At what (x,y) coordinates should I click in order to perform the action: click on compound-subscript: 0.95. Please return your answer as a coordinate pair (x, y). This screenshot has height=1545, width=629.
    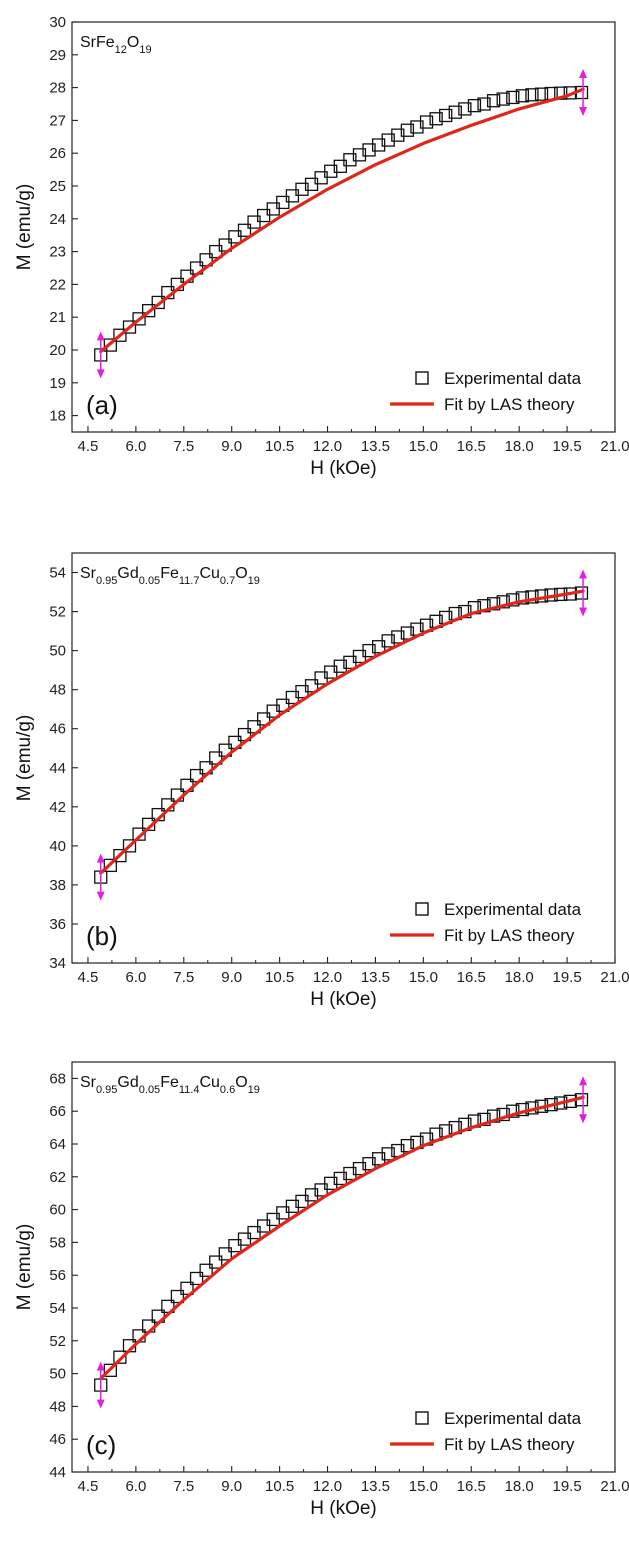
    Looking at the image, I should click on (106, 1090).